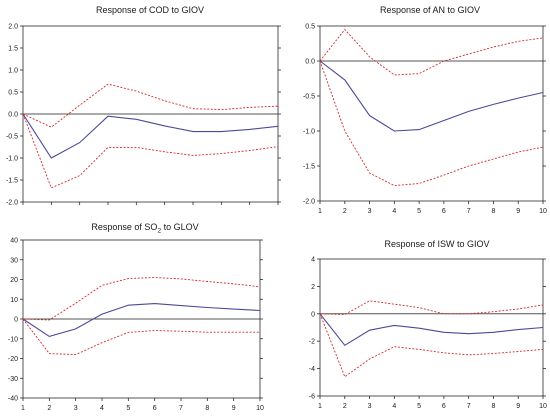  I want to click on y-tick-label: -6, so click(312, 397).